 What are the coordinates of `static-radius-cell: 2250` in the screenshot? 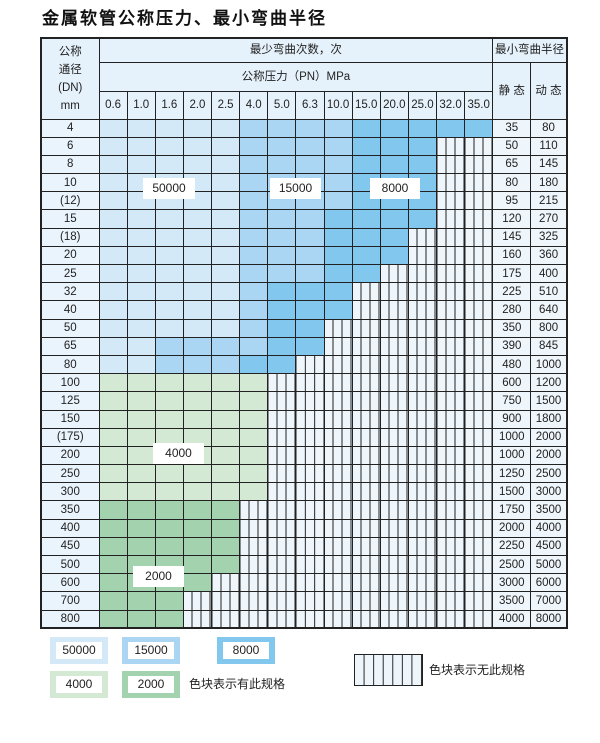 It's located at (512, 546).